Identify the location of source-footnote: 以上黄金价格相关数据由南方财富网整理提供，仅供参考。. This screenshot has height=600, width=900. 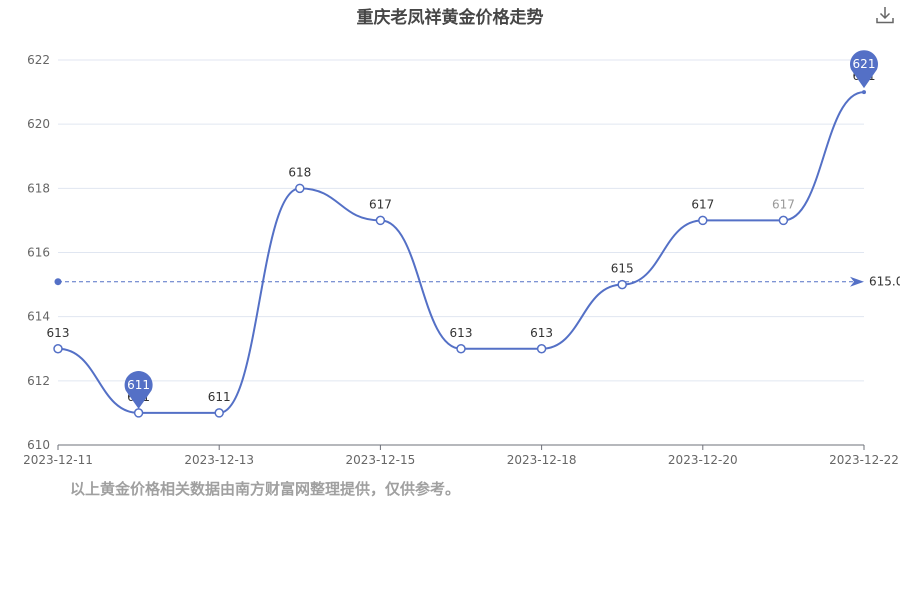
(265, 489).